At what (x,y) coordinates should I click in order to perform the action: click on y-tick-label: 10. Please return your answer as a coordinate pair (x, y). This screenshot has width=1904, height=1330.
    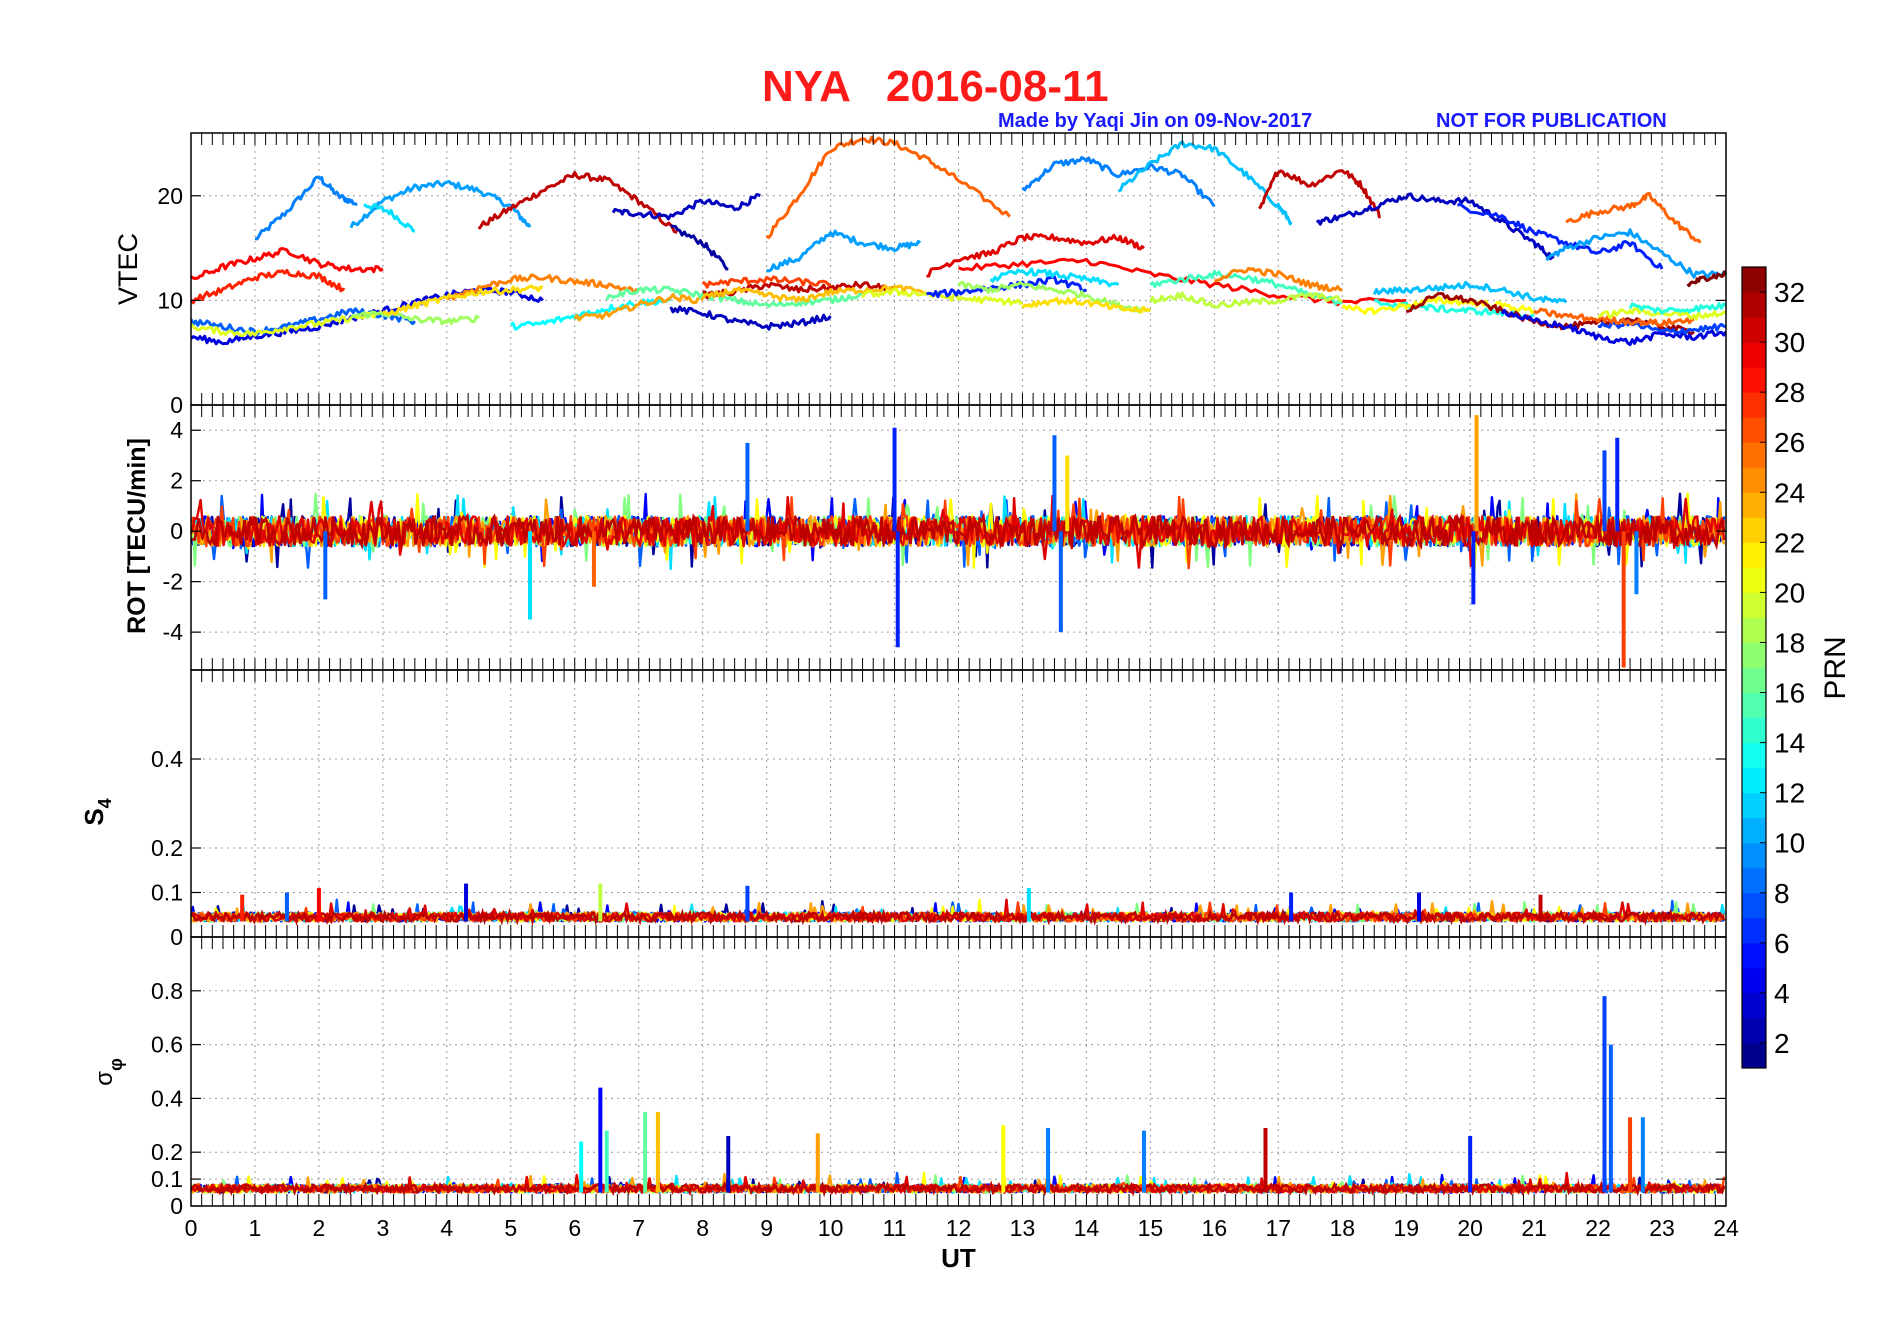
    Looking at the image, I should click on (170, 300).